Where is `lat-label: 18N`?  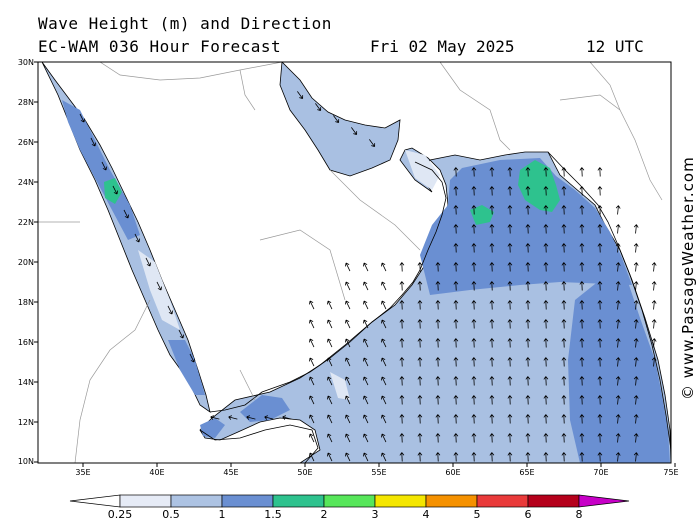 lat-label: 18N is located at coordinates (25, 302).